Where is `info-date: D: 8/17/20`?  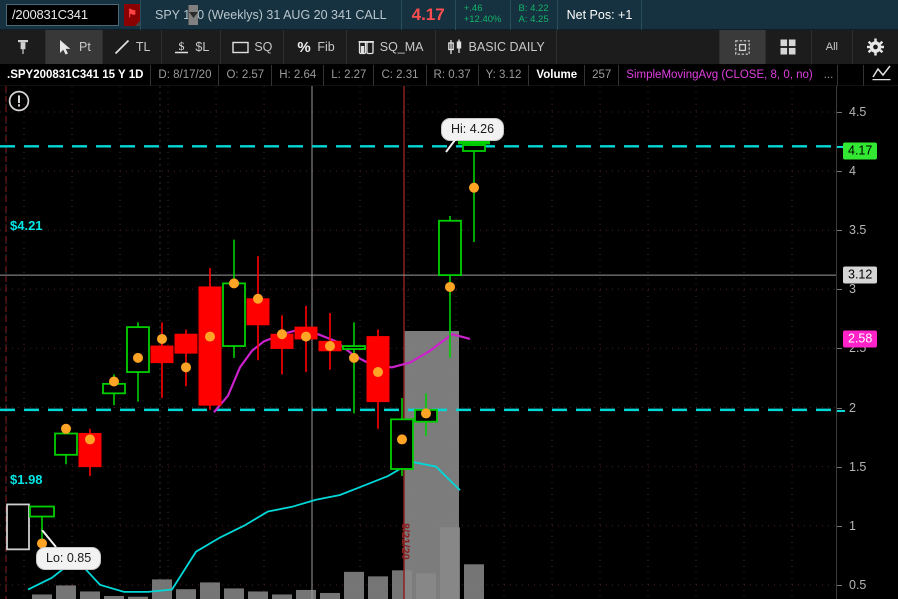 info-date: D: 8/17/20 is located at coordinates (185, 75).